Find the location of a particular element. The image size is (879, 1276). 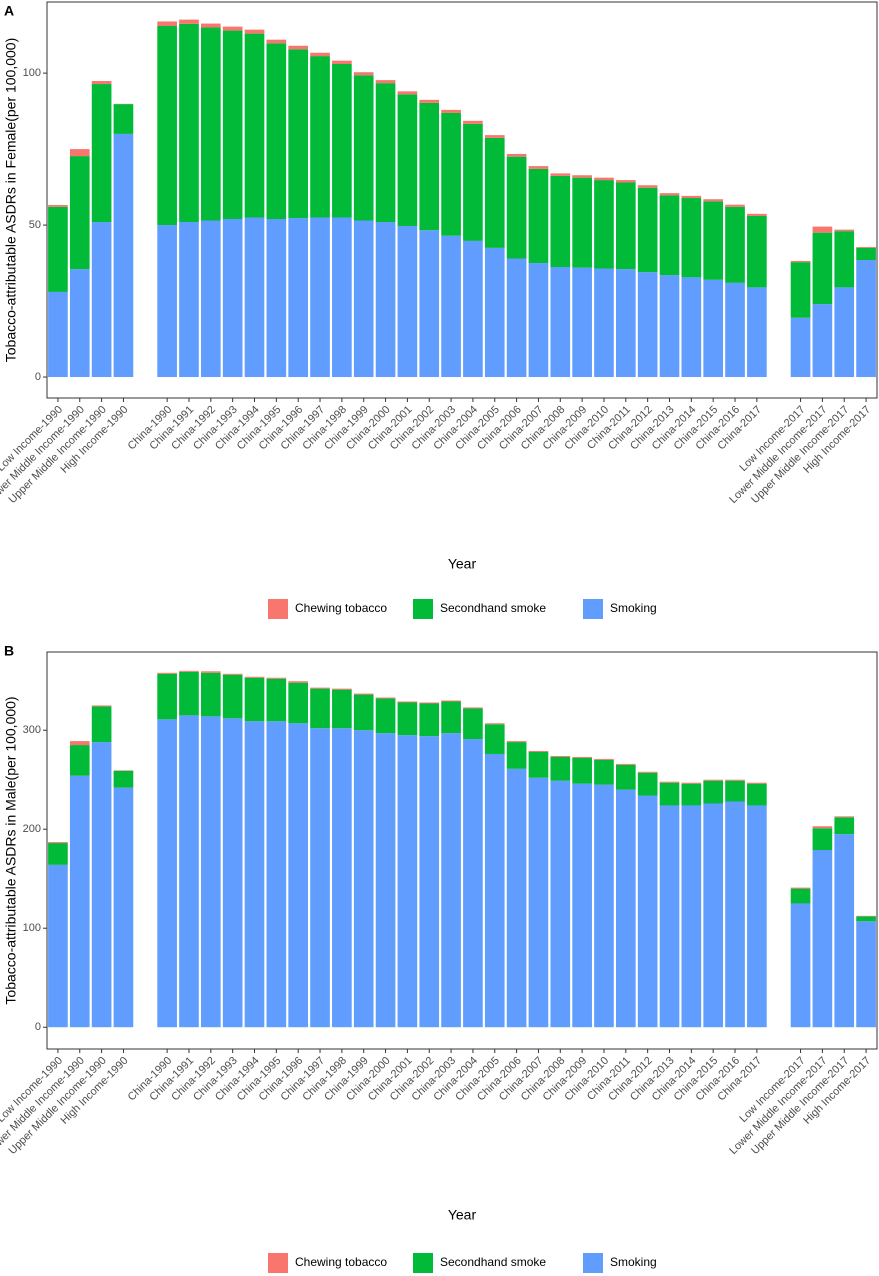

y-tick-label: 200 is located at coordinates (32, 829).